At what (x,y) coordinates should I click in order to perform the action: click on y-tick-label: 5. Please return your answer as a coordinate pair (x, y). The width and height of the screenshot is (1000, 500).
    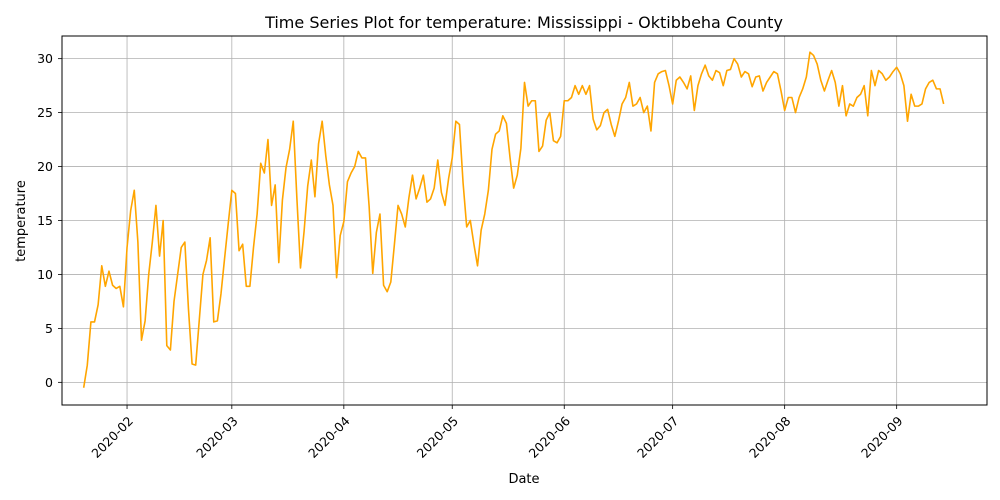
    Looking at the image, I should click on (49, 328).